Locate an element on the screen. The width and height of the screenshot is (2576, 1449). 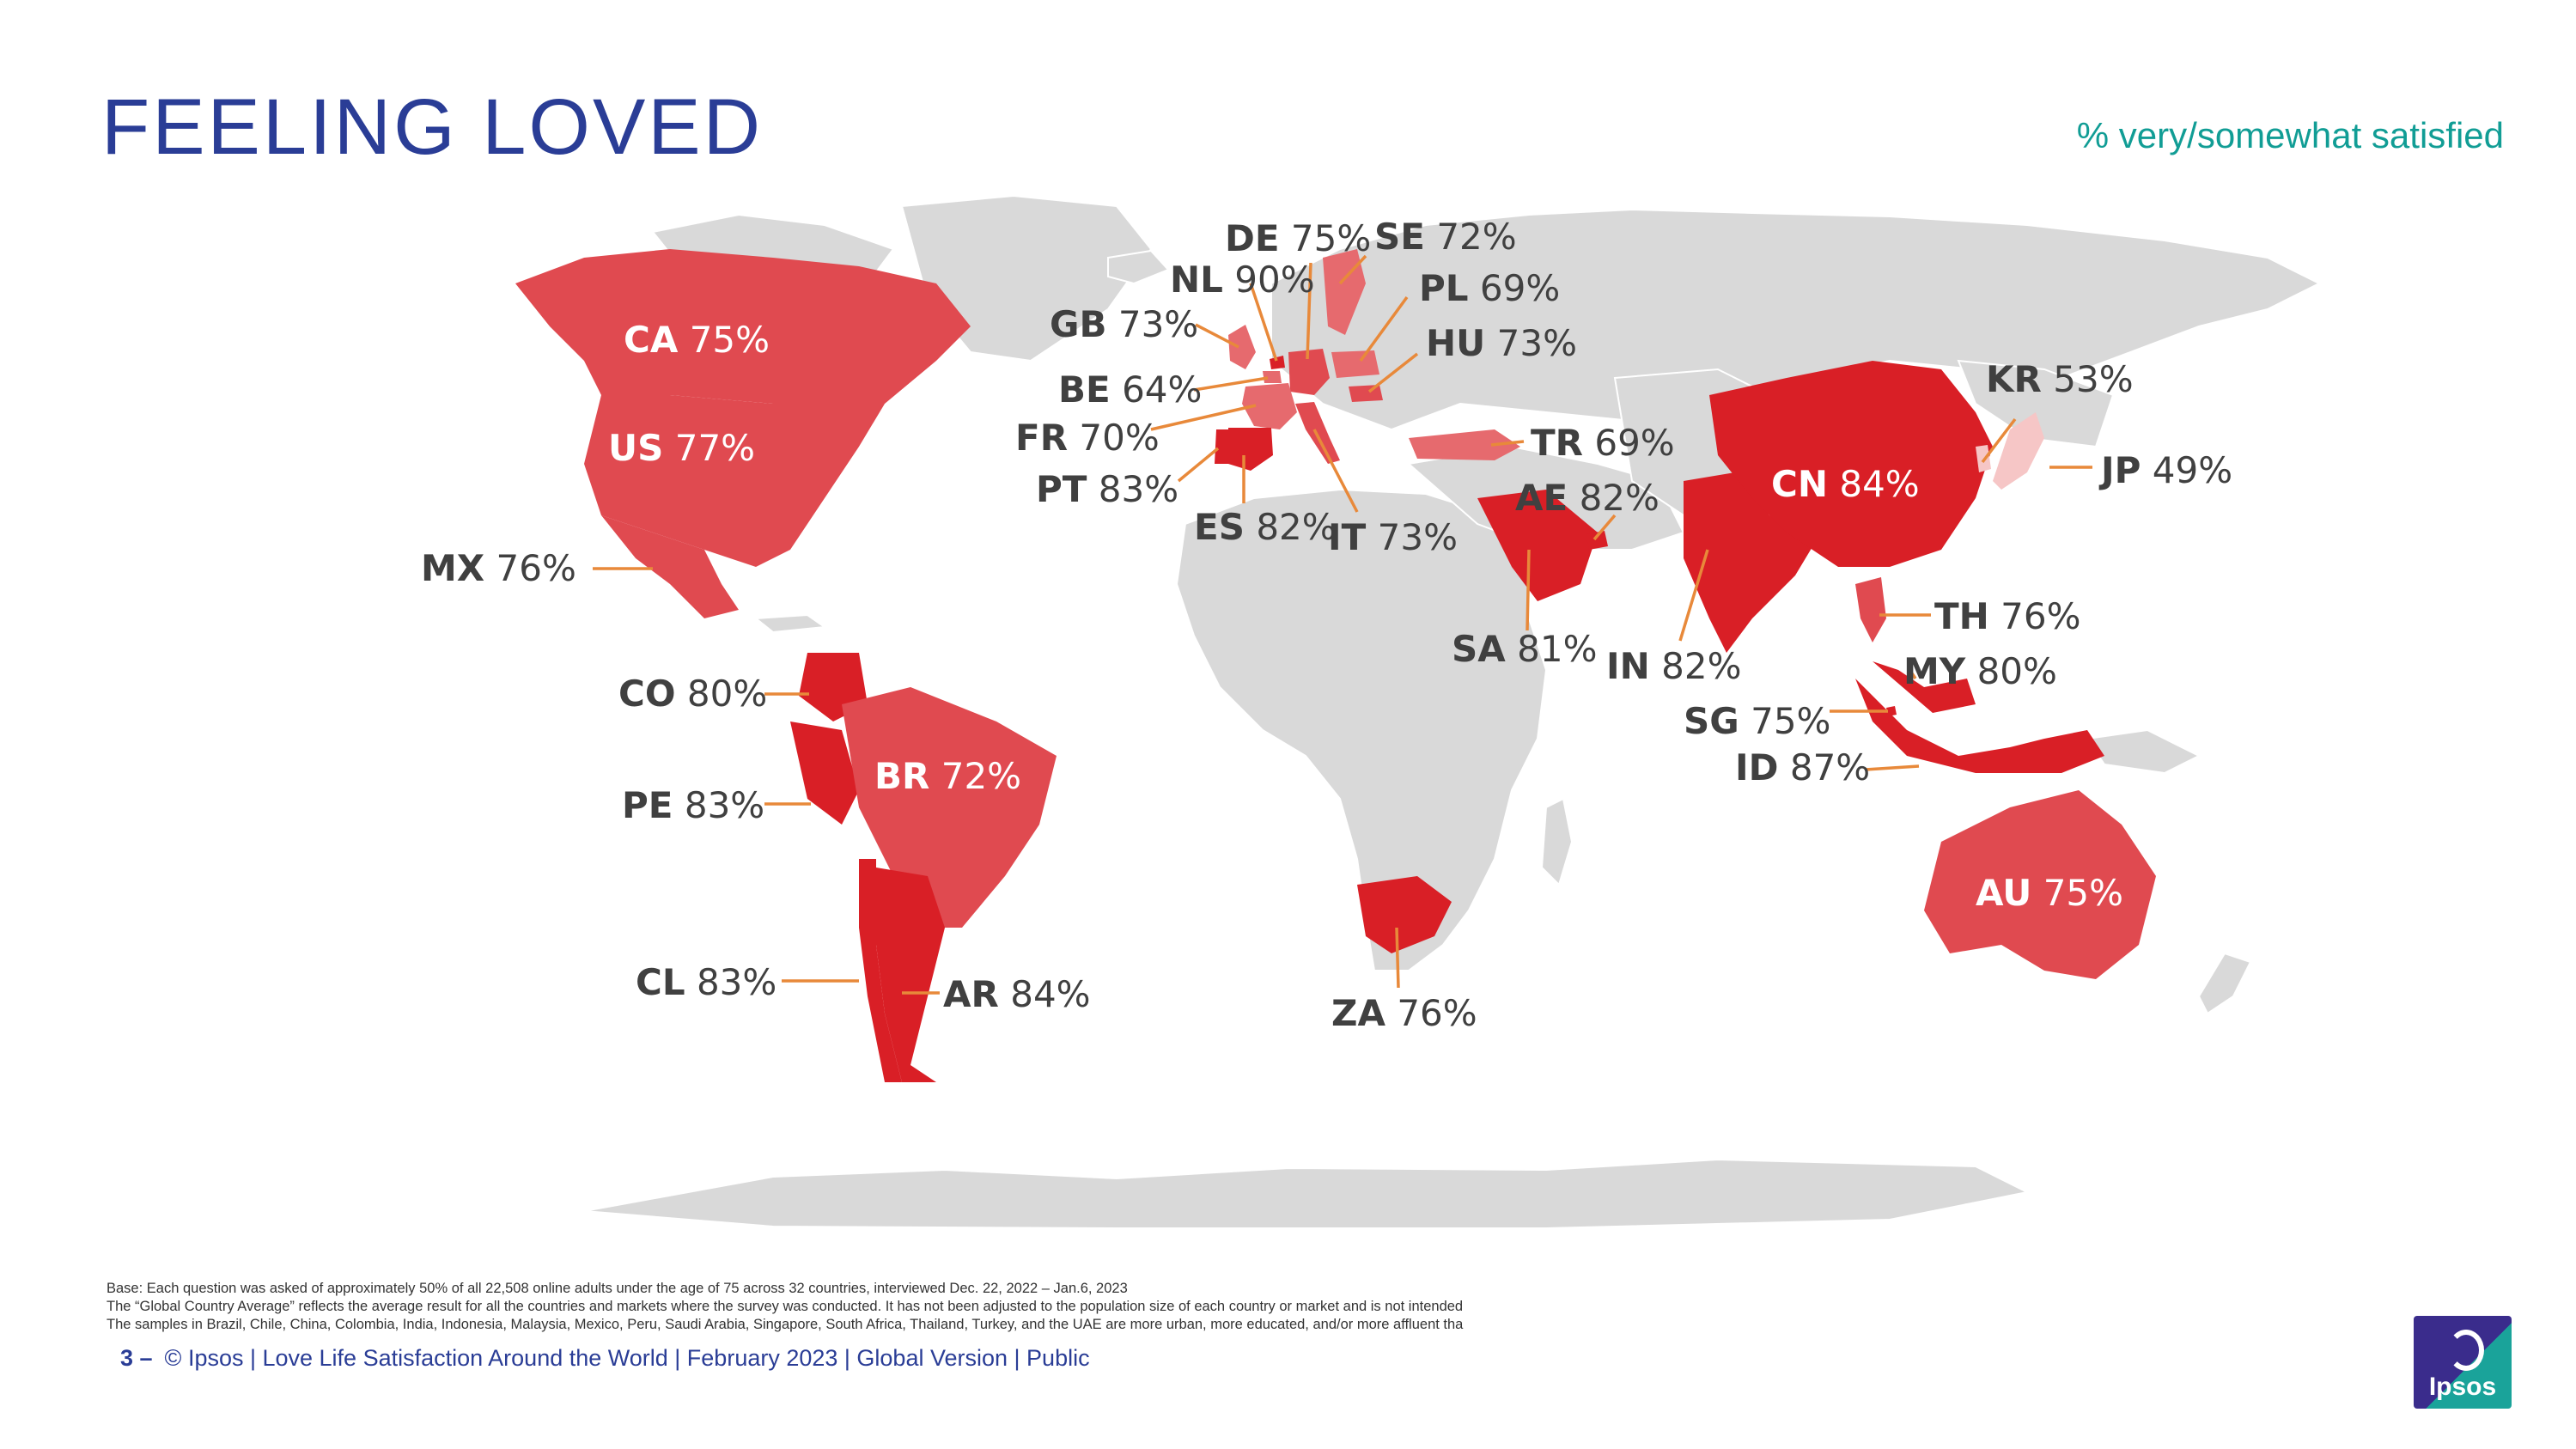
label-us: US 77% is located at coordinates (681, 448).